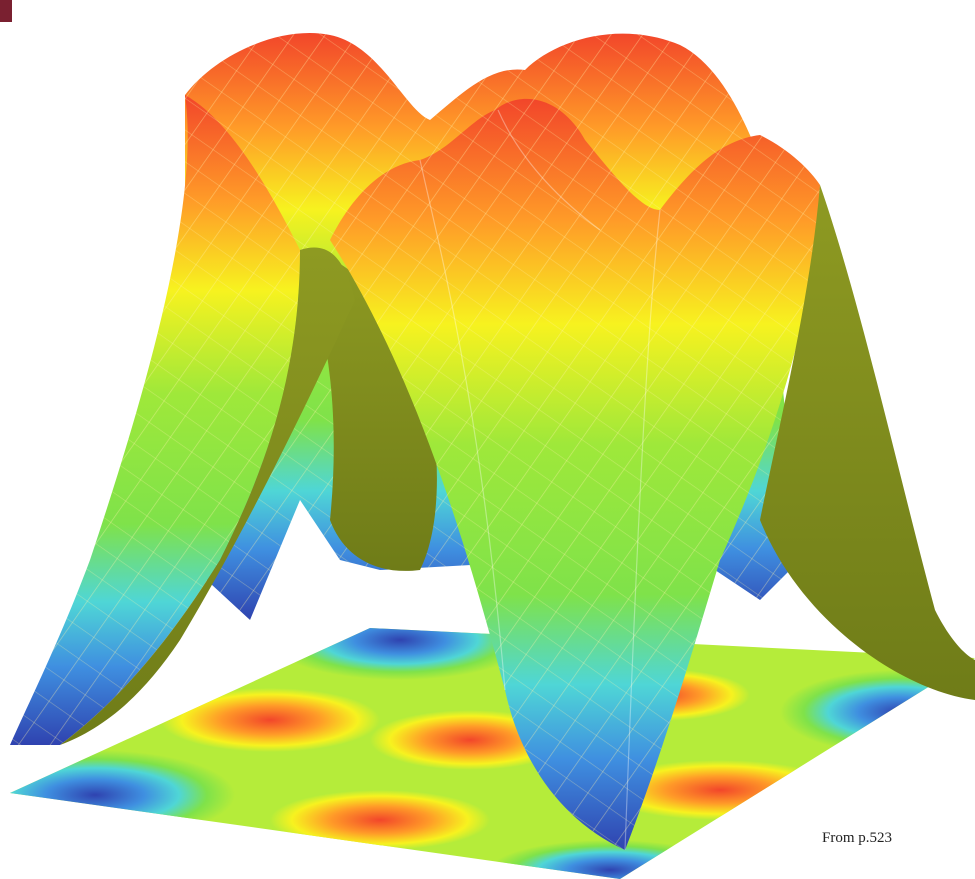 Image resolution: width=975 pixels, height=879 pixels. Describe the element at coordinates (857, 838) in the screenshot. I see `figure-caption: From p.523` at that location.